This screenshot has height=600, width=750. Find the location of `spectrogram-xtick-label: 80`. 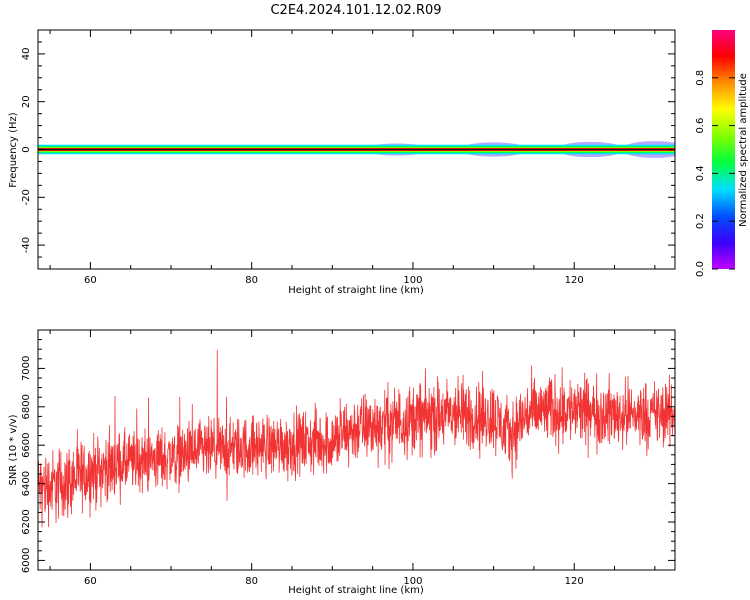

spectrogram-xtick-label: 80 is located at coordinates (251, 280).